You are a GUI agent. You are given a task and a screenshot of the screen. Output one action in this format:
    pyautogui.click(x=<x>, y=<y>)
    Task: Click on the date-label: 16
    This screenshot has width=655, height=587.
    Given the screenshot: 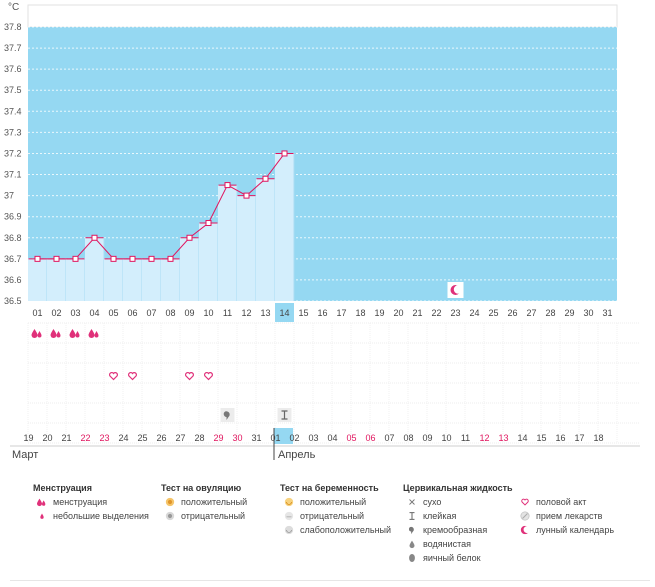 What is the action you would take?
    pyautogui.click(x=560, y=438)
    